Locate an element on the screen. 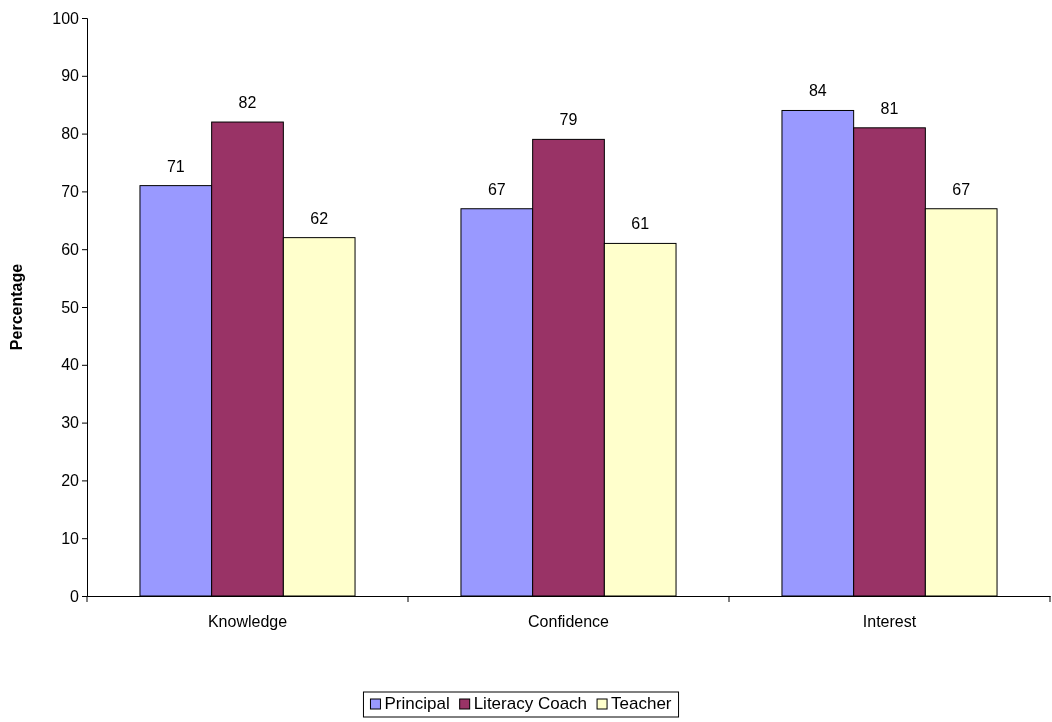 This screenshot has height=722, width=1052. y-tick-label: 70 is located at coordinates (70, 192).